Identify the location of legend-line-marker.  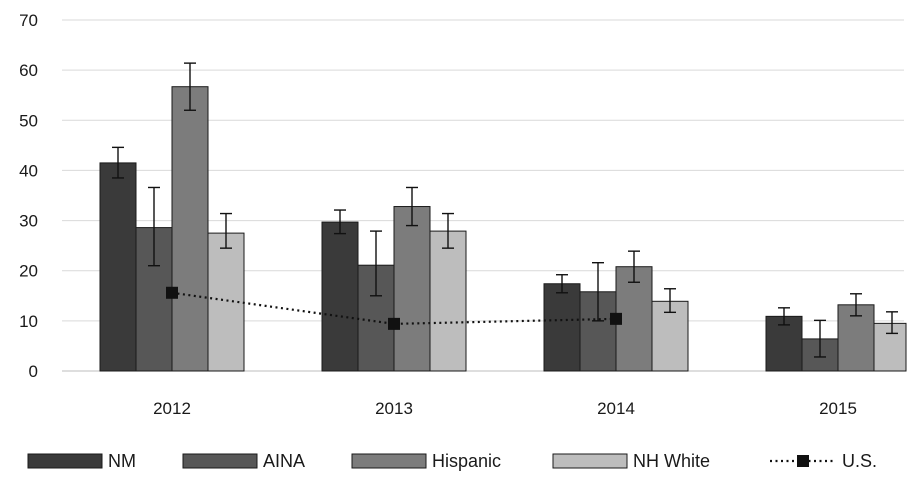
(803, 461).